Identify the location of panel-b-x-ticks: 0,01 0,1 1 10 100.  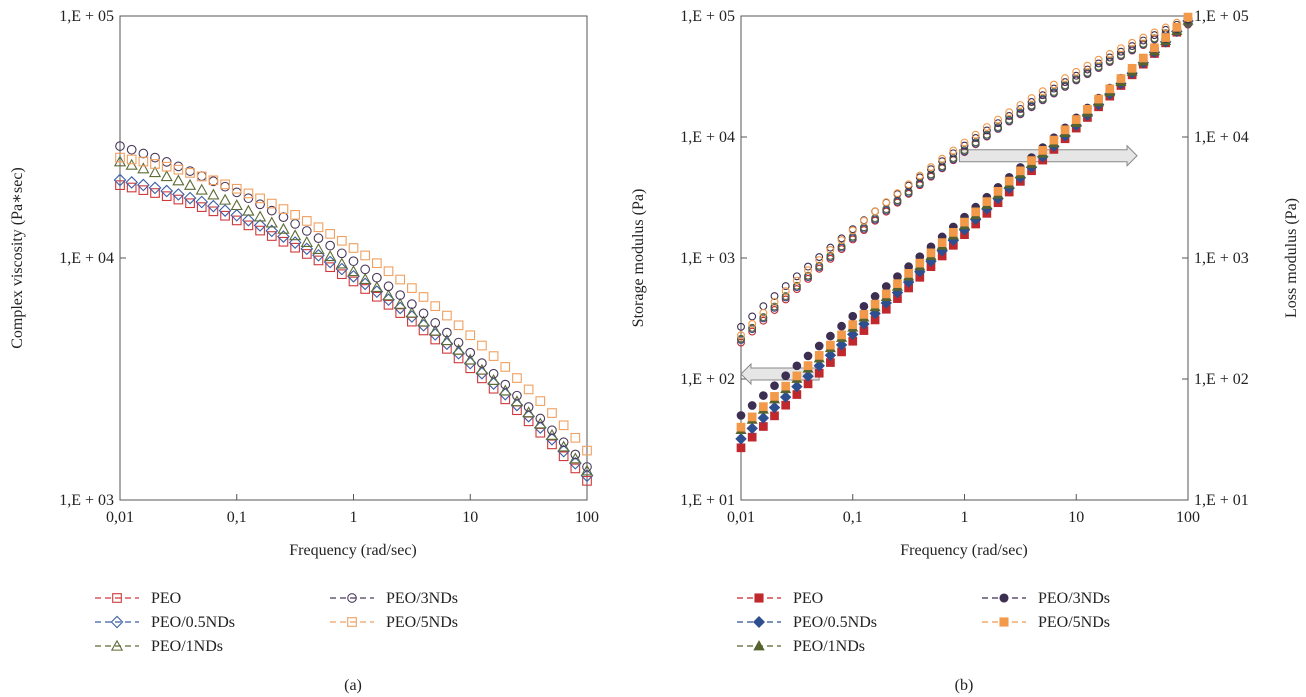
(963, 510).